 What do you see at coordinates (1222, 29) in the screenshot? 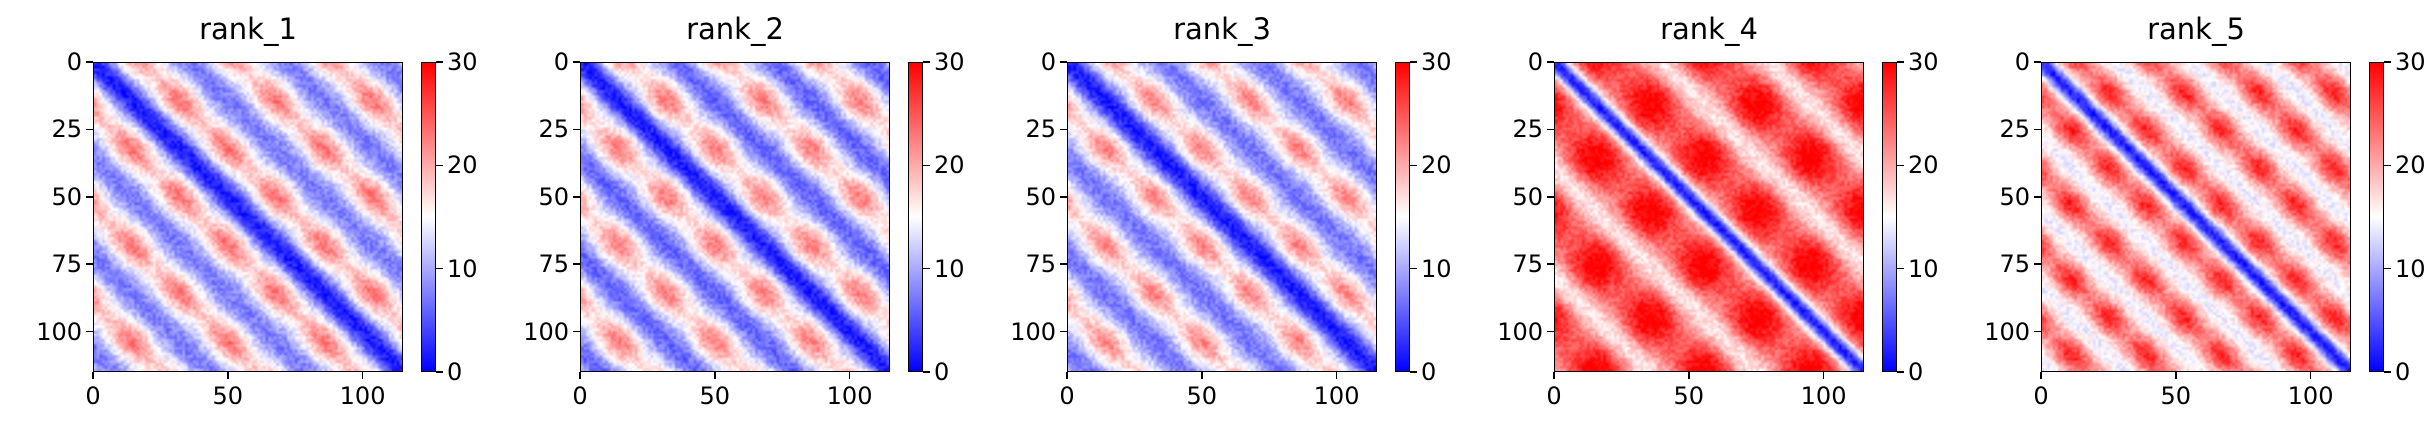
I see `panel-title: rank_3` at bounding box center [1222, 29].